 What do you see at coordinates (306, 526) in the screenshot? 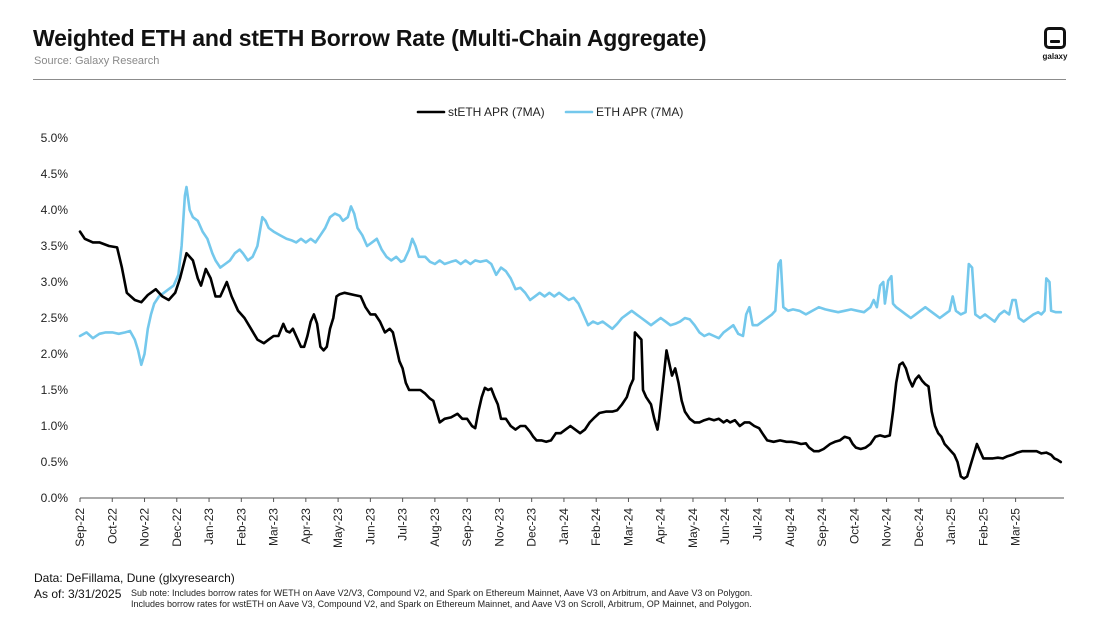
I see `x-tick-label: Apr-23` at bounding box center [306, 526].